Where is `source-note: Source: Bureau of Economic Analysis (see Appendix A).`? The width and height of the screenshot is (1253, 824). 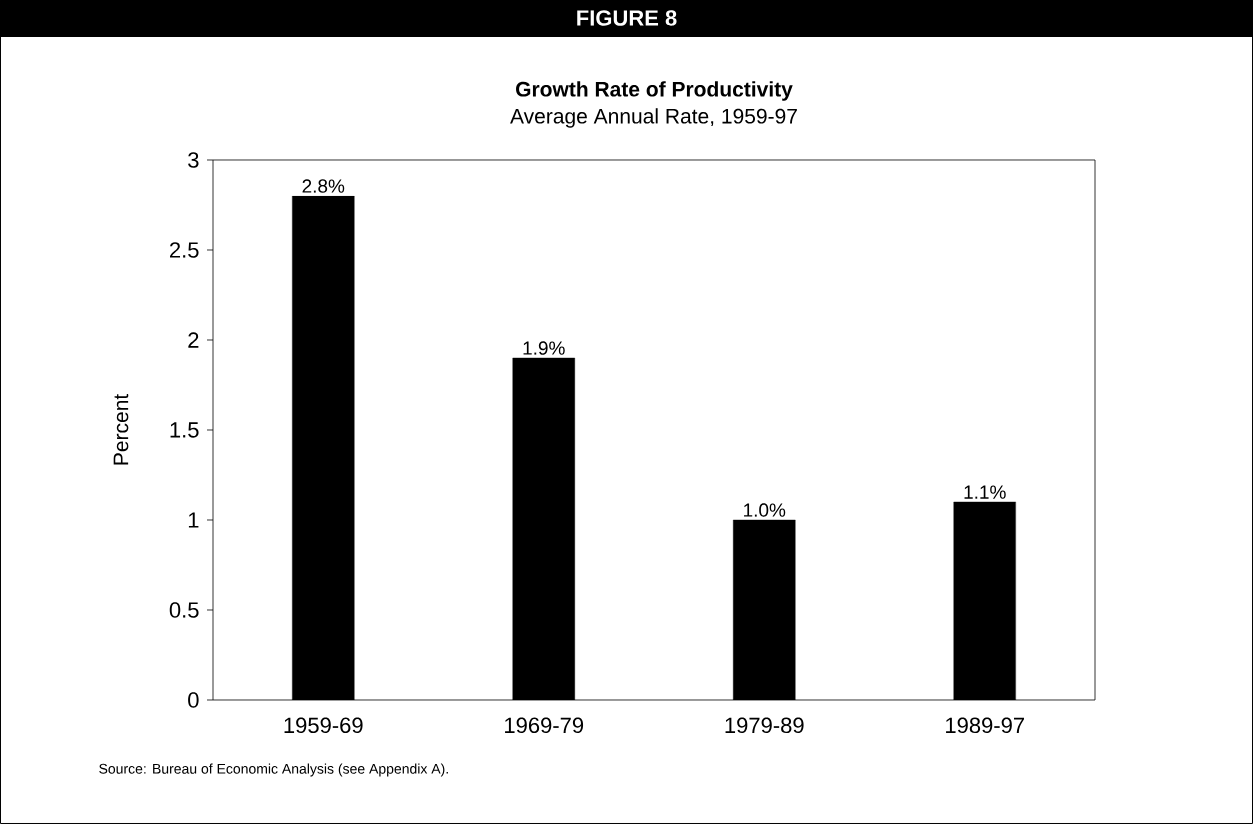
source-note: Source: Bureau of Economic Analysis (see Appendix A). is located at coordinates (273, 770).